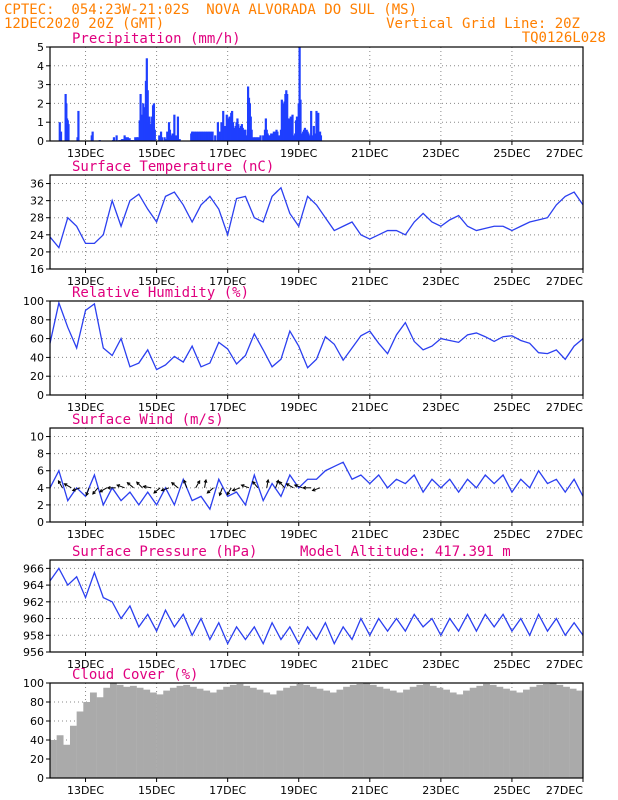 This screenshot has height=800, width=618. What do you see at coordinates (37, 201) in the screenshot?
I see `y-tick-label: 32` at bounding box center [37, 201].